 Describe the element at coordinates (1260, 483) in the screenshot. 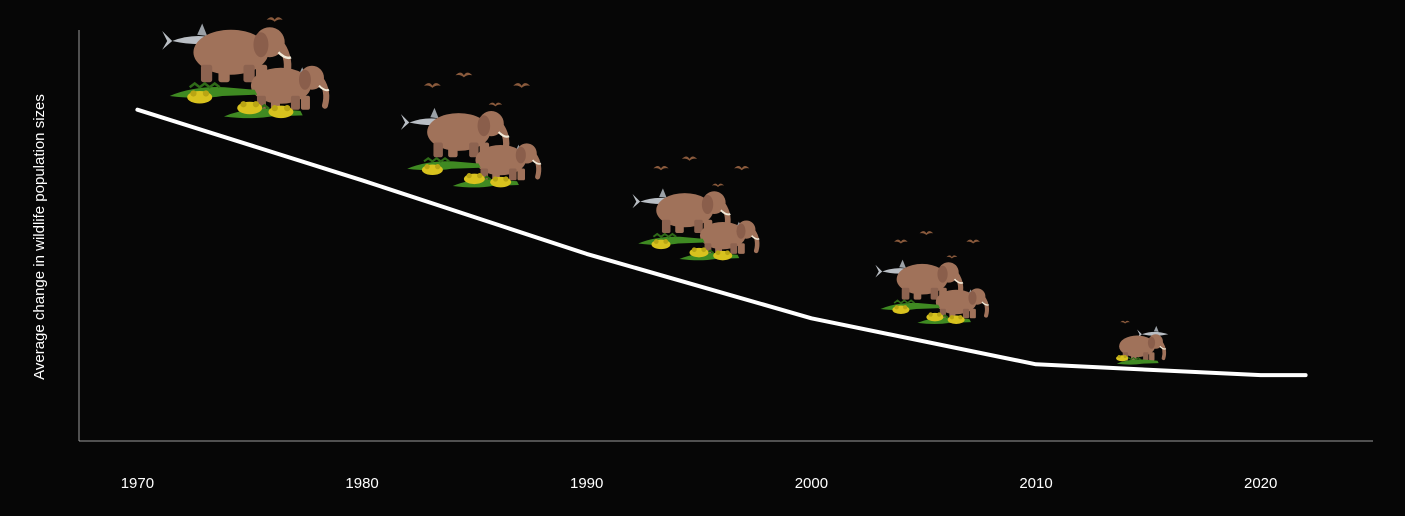

I see `x-tick-label: 2020` at that location.